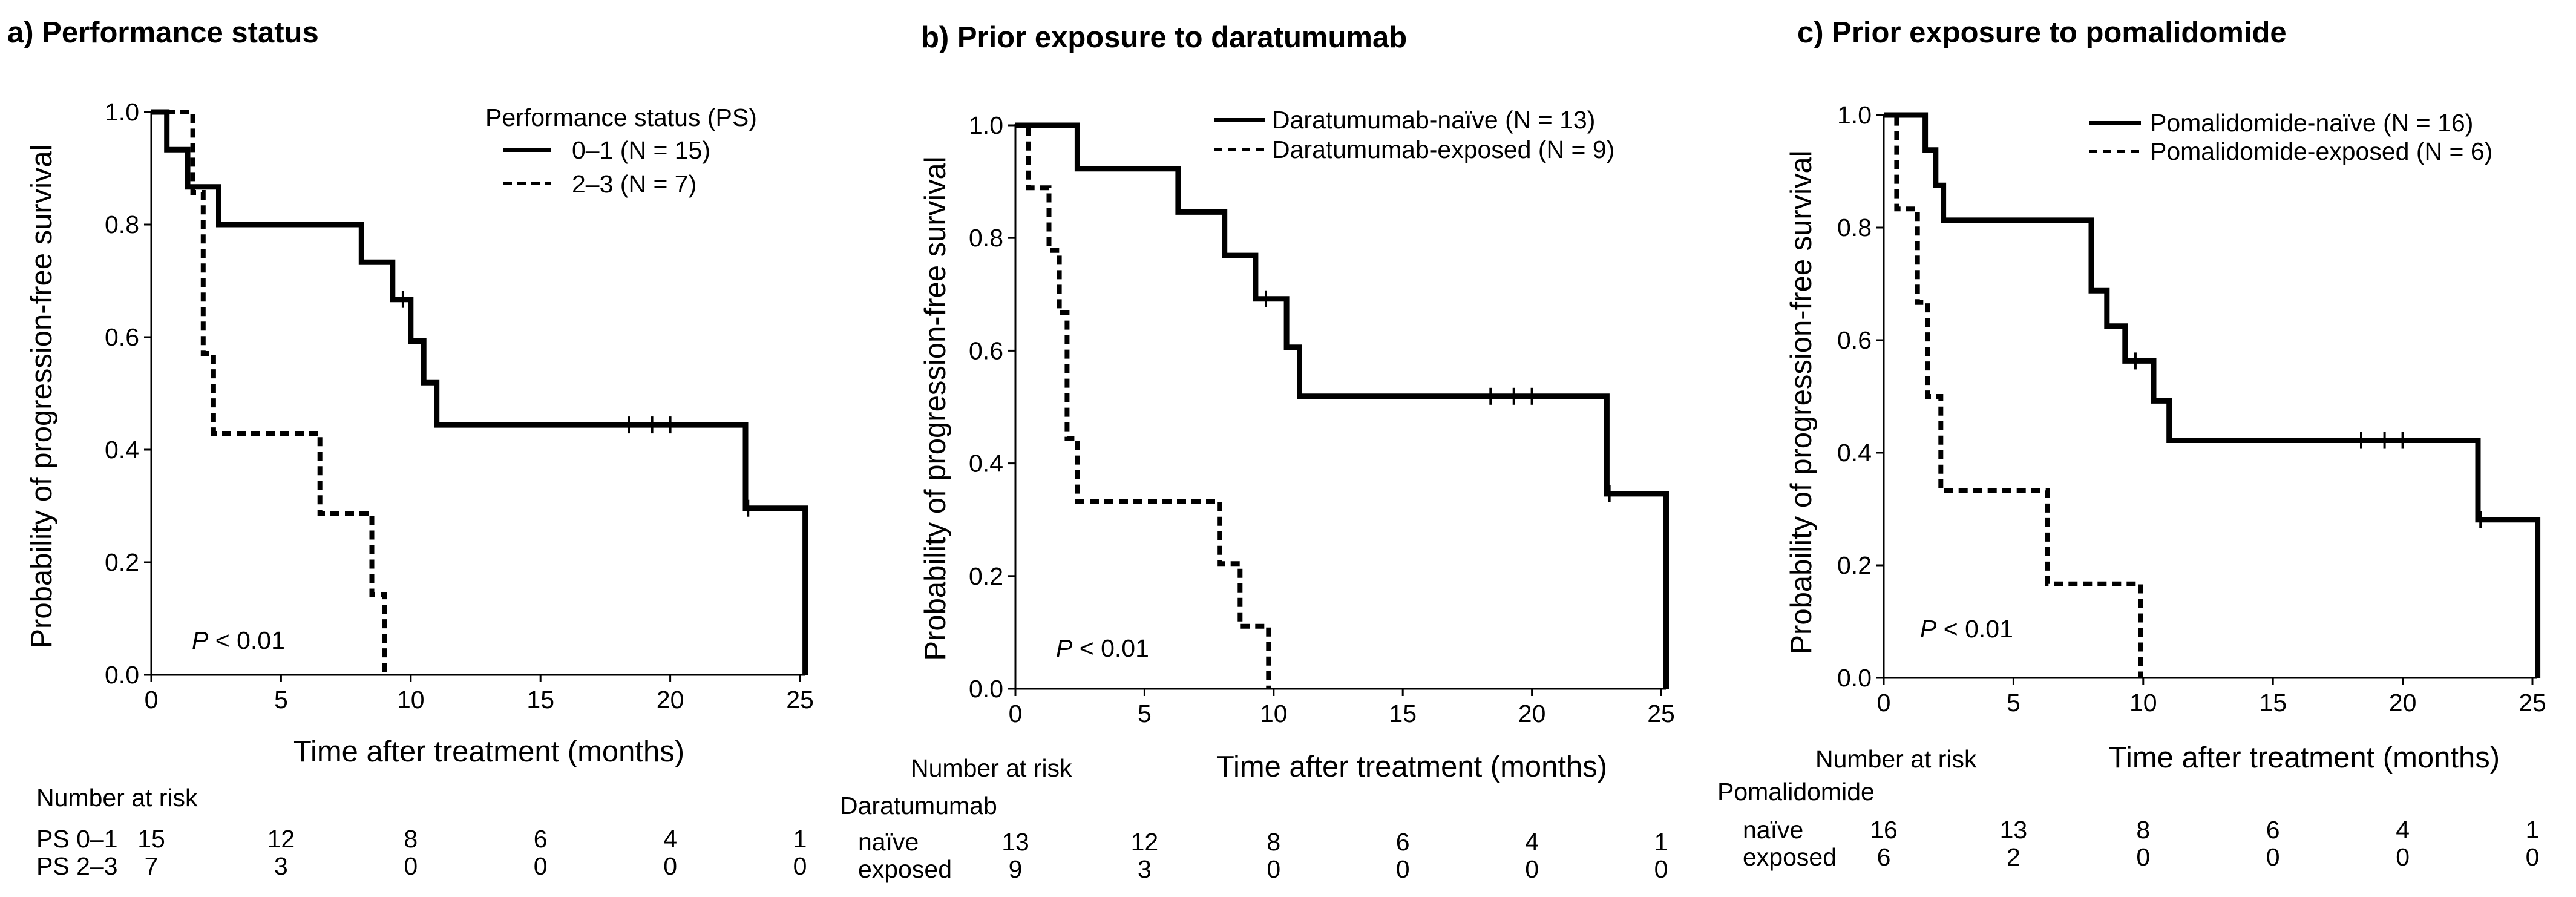 The height and width of the screenshot is (897, 2576). I want to click on risk-value: 8, so click(2143, 830).